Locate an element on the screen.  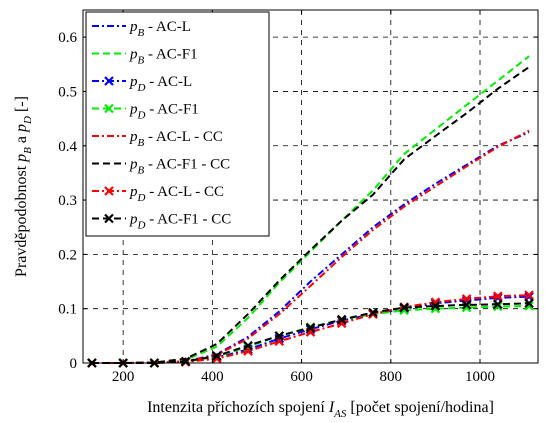
y-tick-label: 0 is located at coordinates (74, 364).